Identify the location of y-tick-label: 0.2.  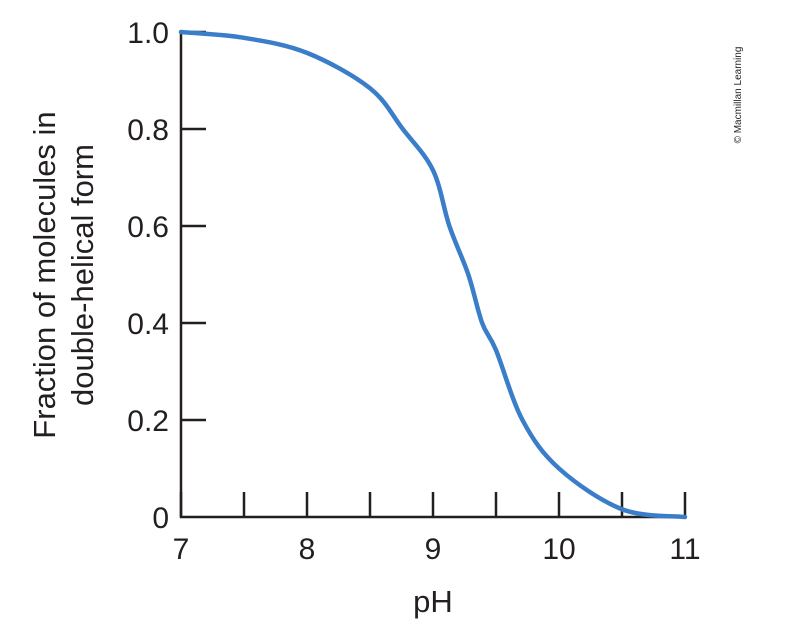
(148, 421).